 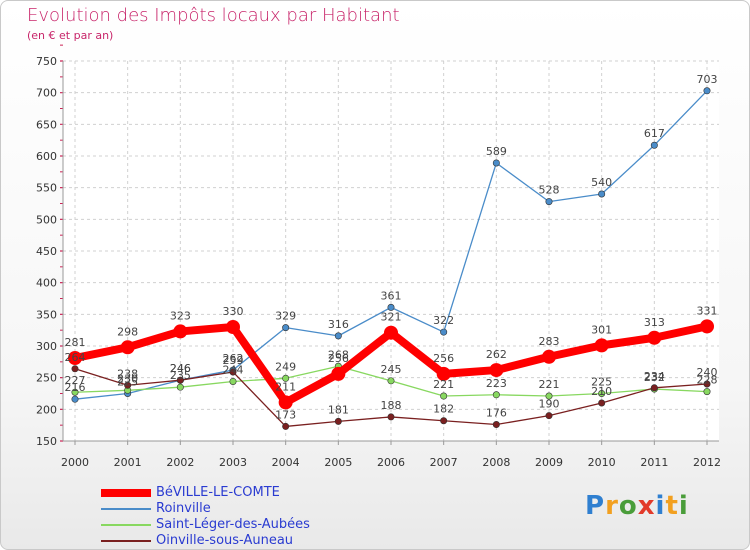 What do you see at coordinates (654, 133) in the screenshot?
I see `data-label: 617` at bounding box center [654, 133].